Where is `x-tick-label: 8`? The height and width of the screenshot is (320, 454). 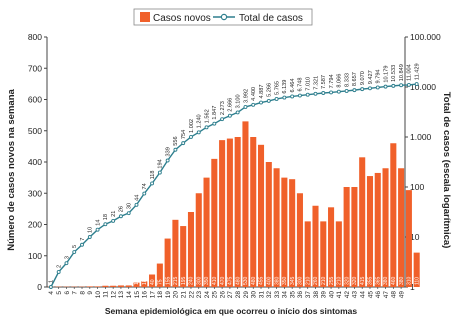
x-tick-label: 8 is located at coordinates (82, 293).